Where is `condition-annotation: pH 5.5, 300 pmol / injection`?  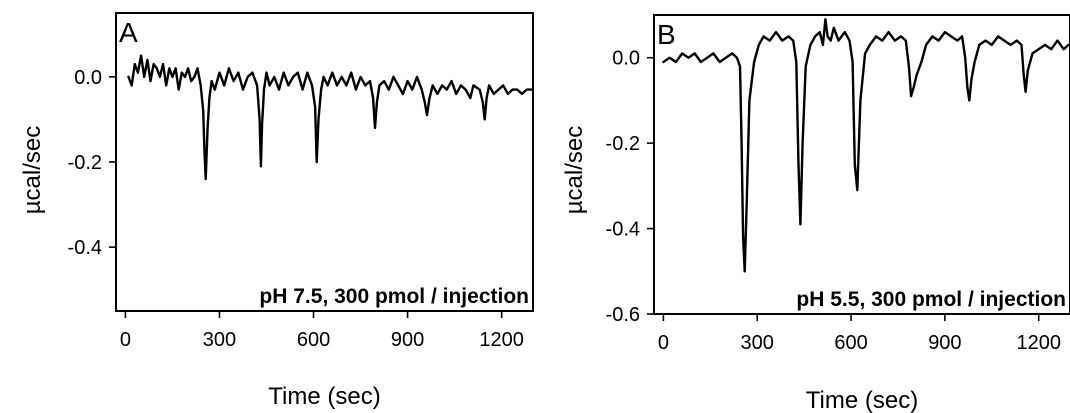 condition-annotation: pH 5.5, 300 pmol / injection is located at coordinates (931, 299).